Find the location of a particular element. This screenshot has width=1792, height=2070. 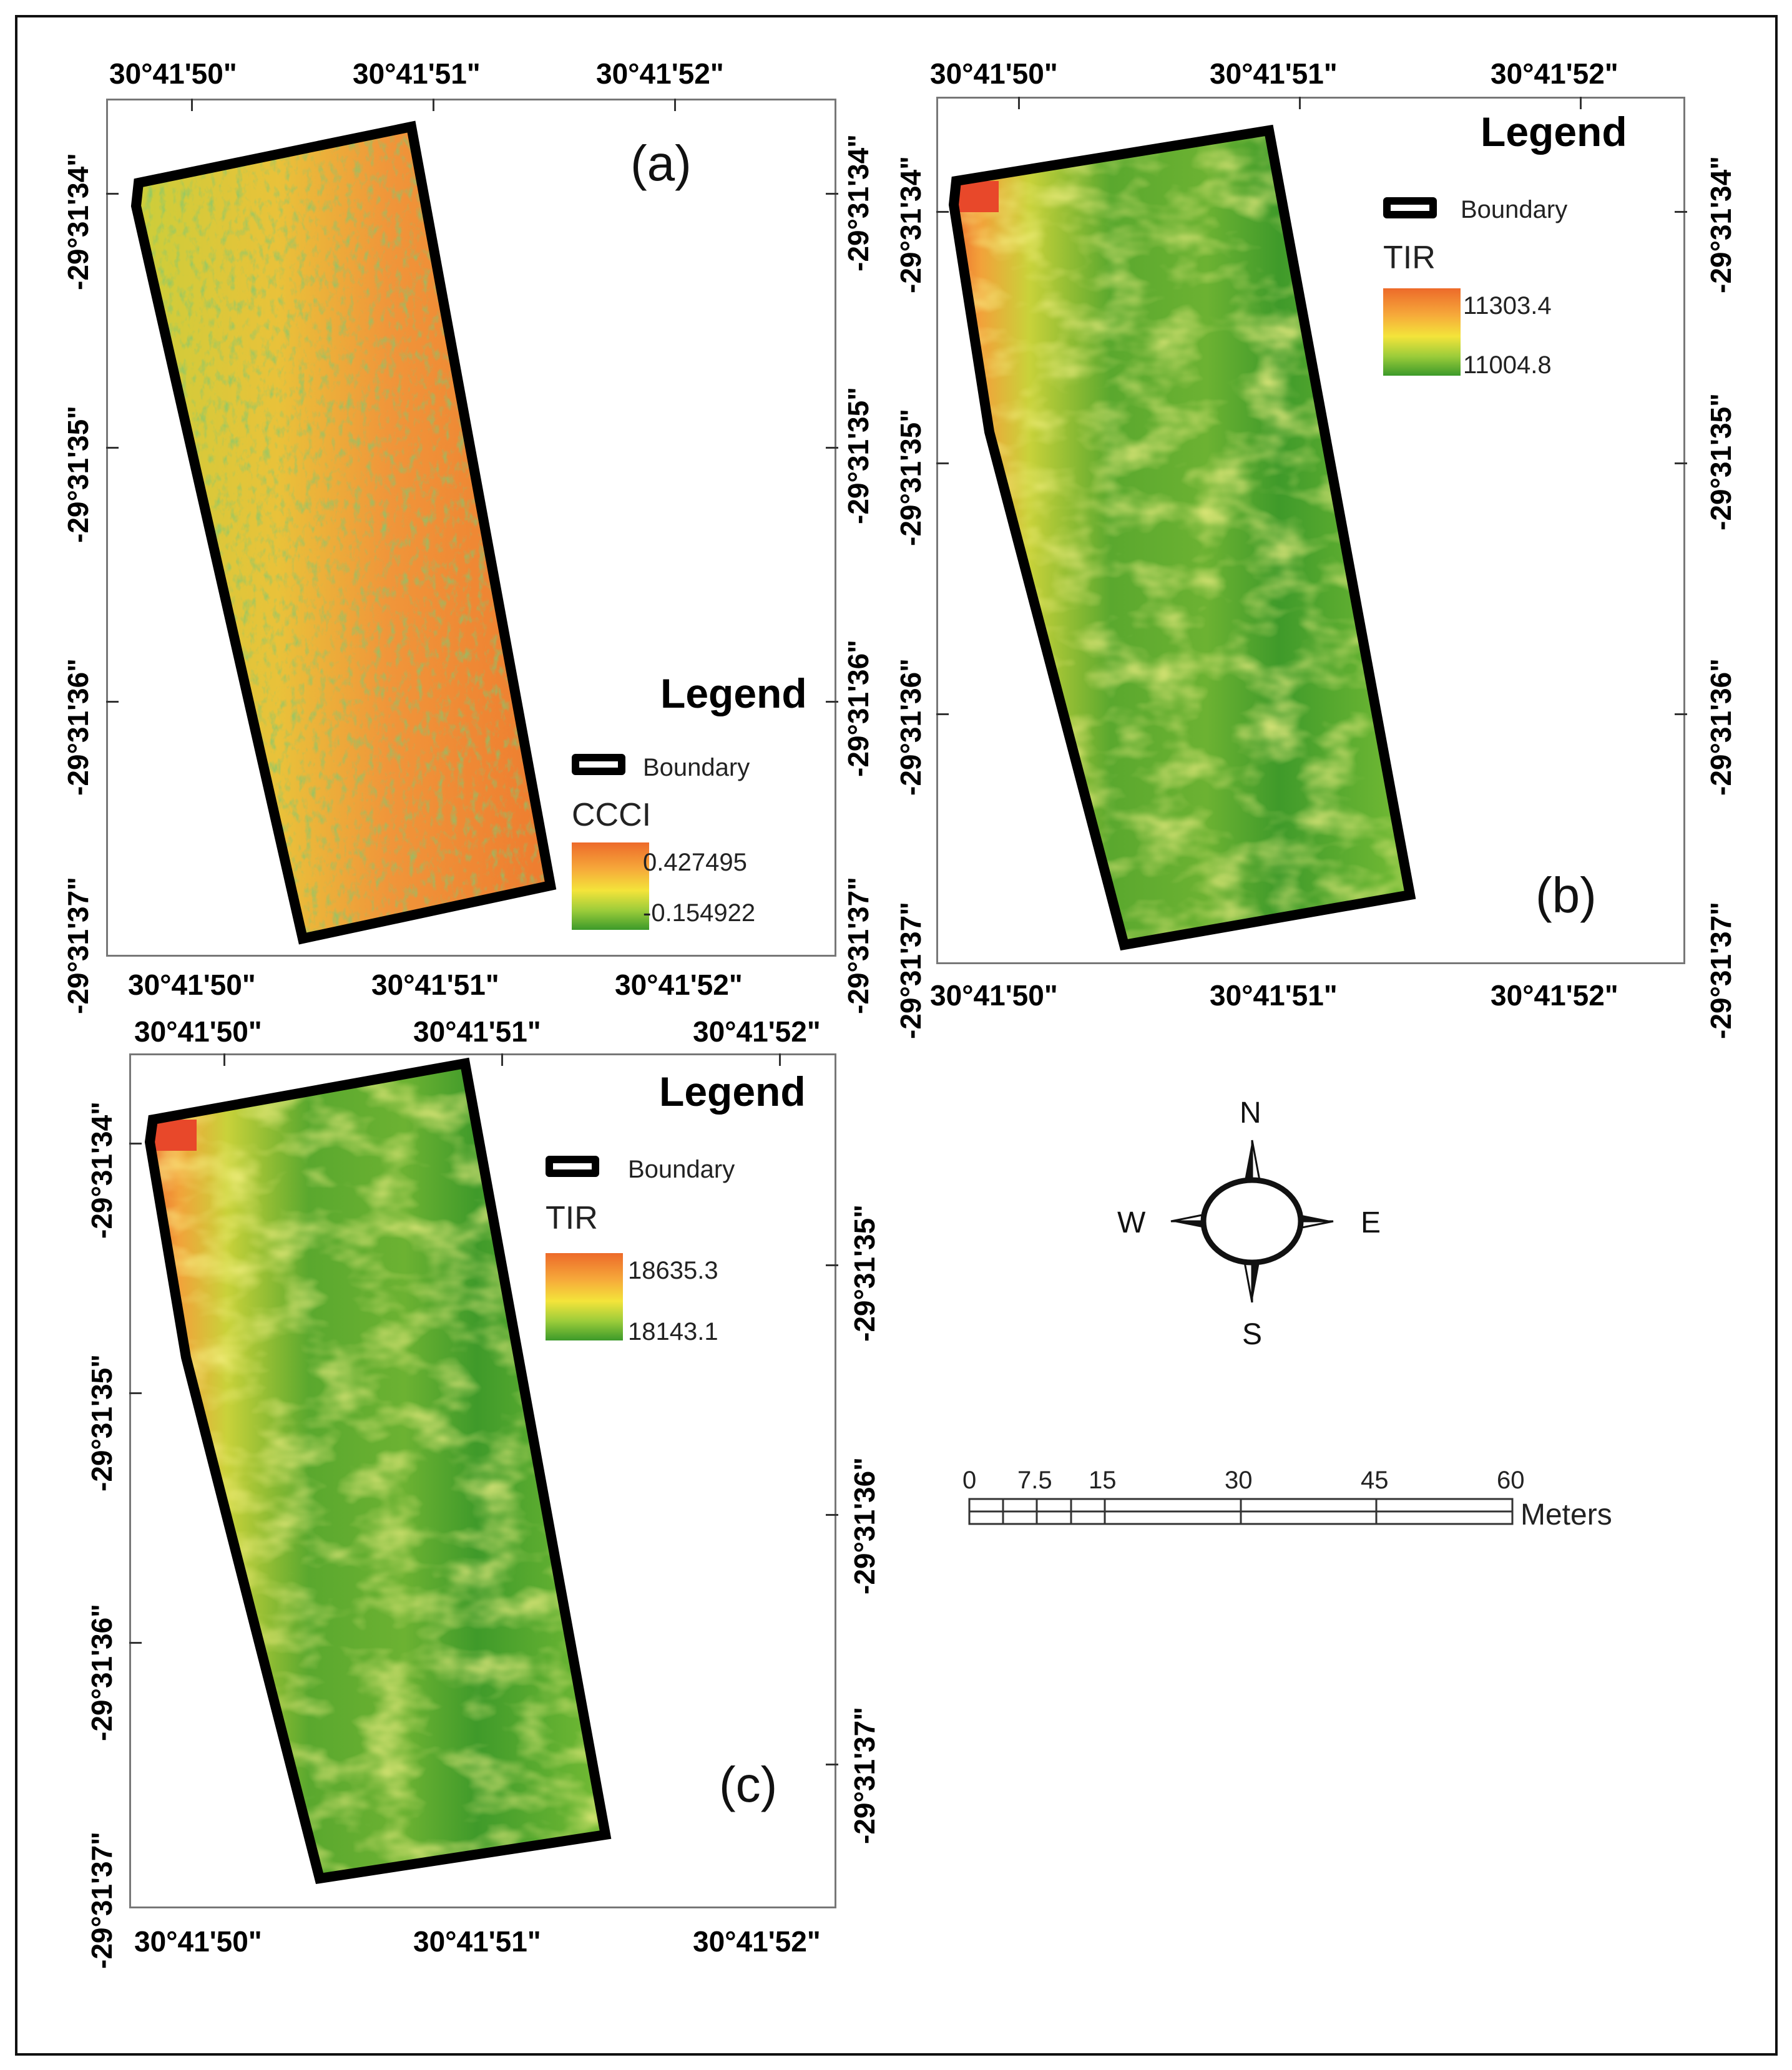

panel-a-variable-name: CCCI is located at coordinates (612, 815).